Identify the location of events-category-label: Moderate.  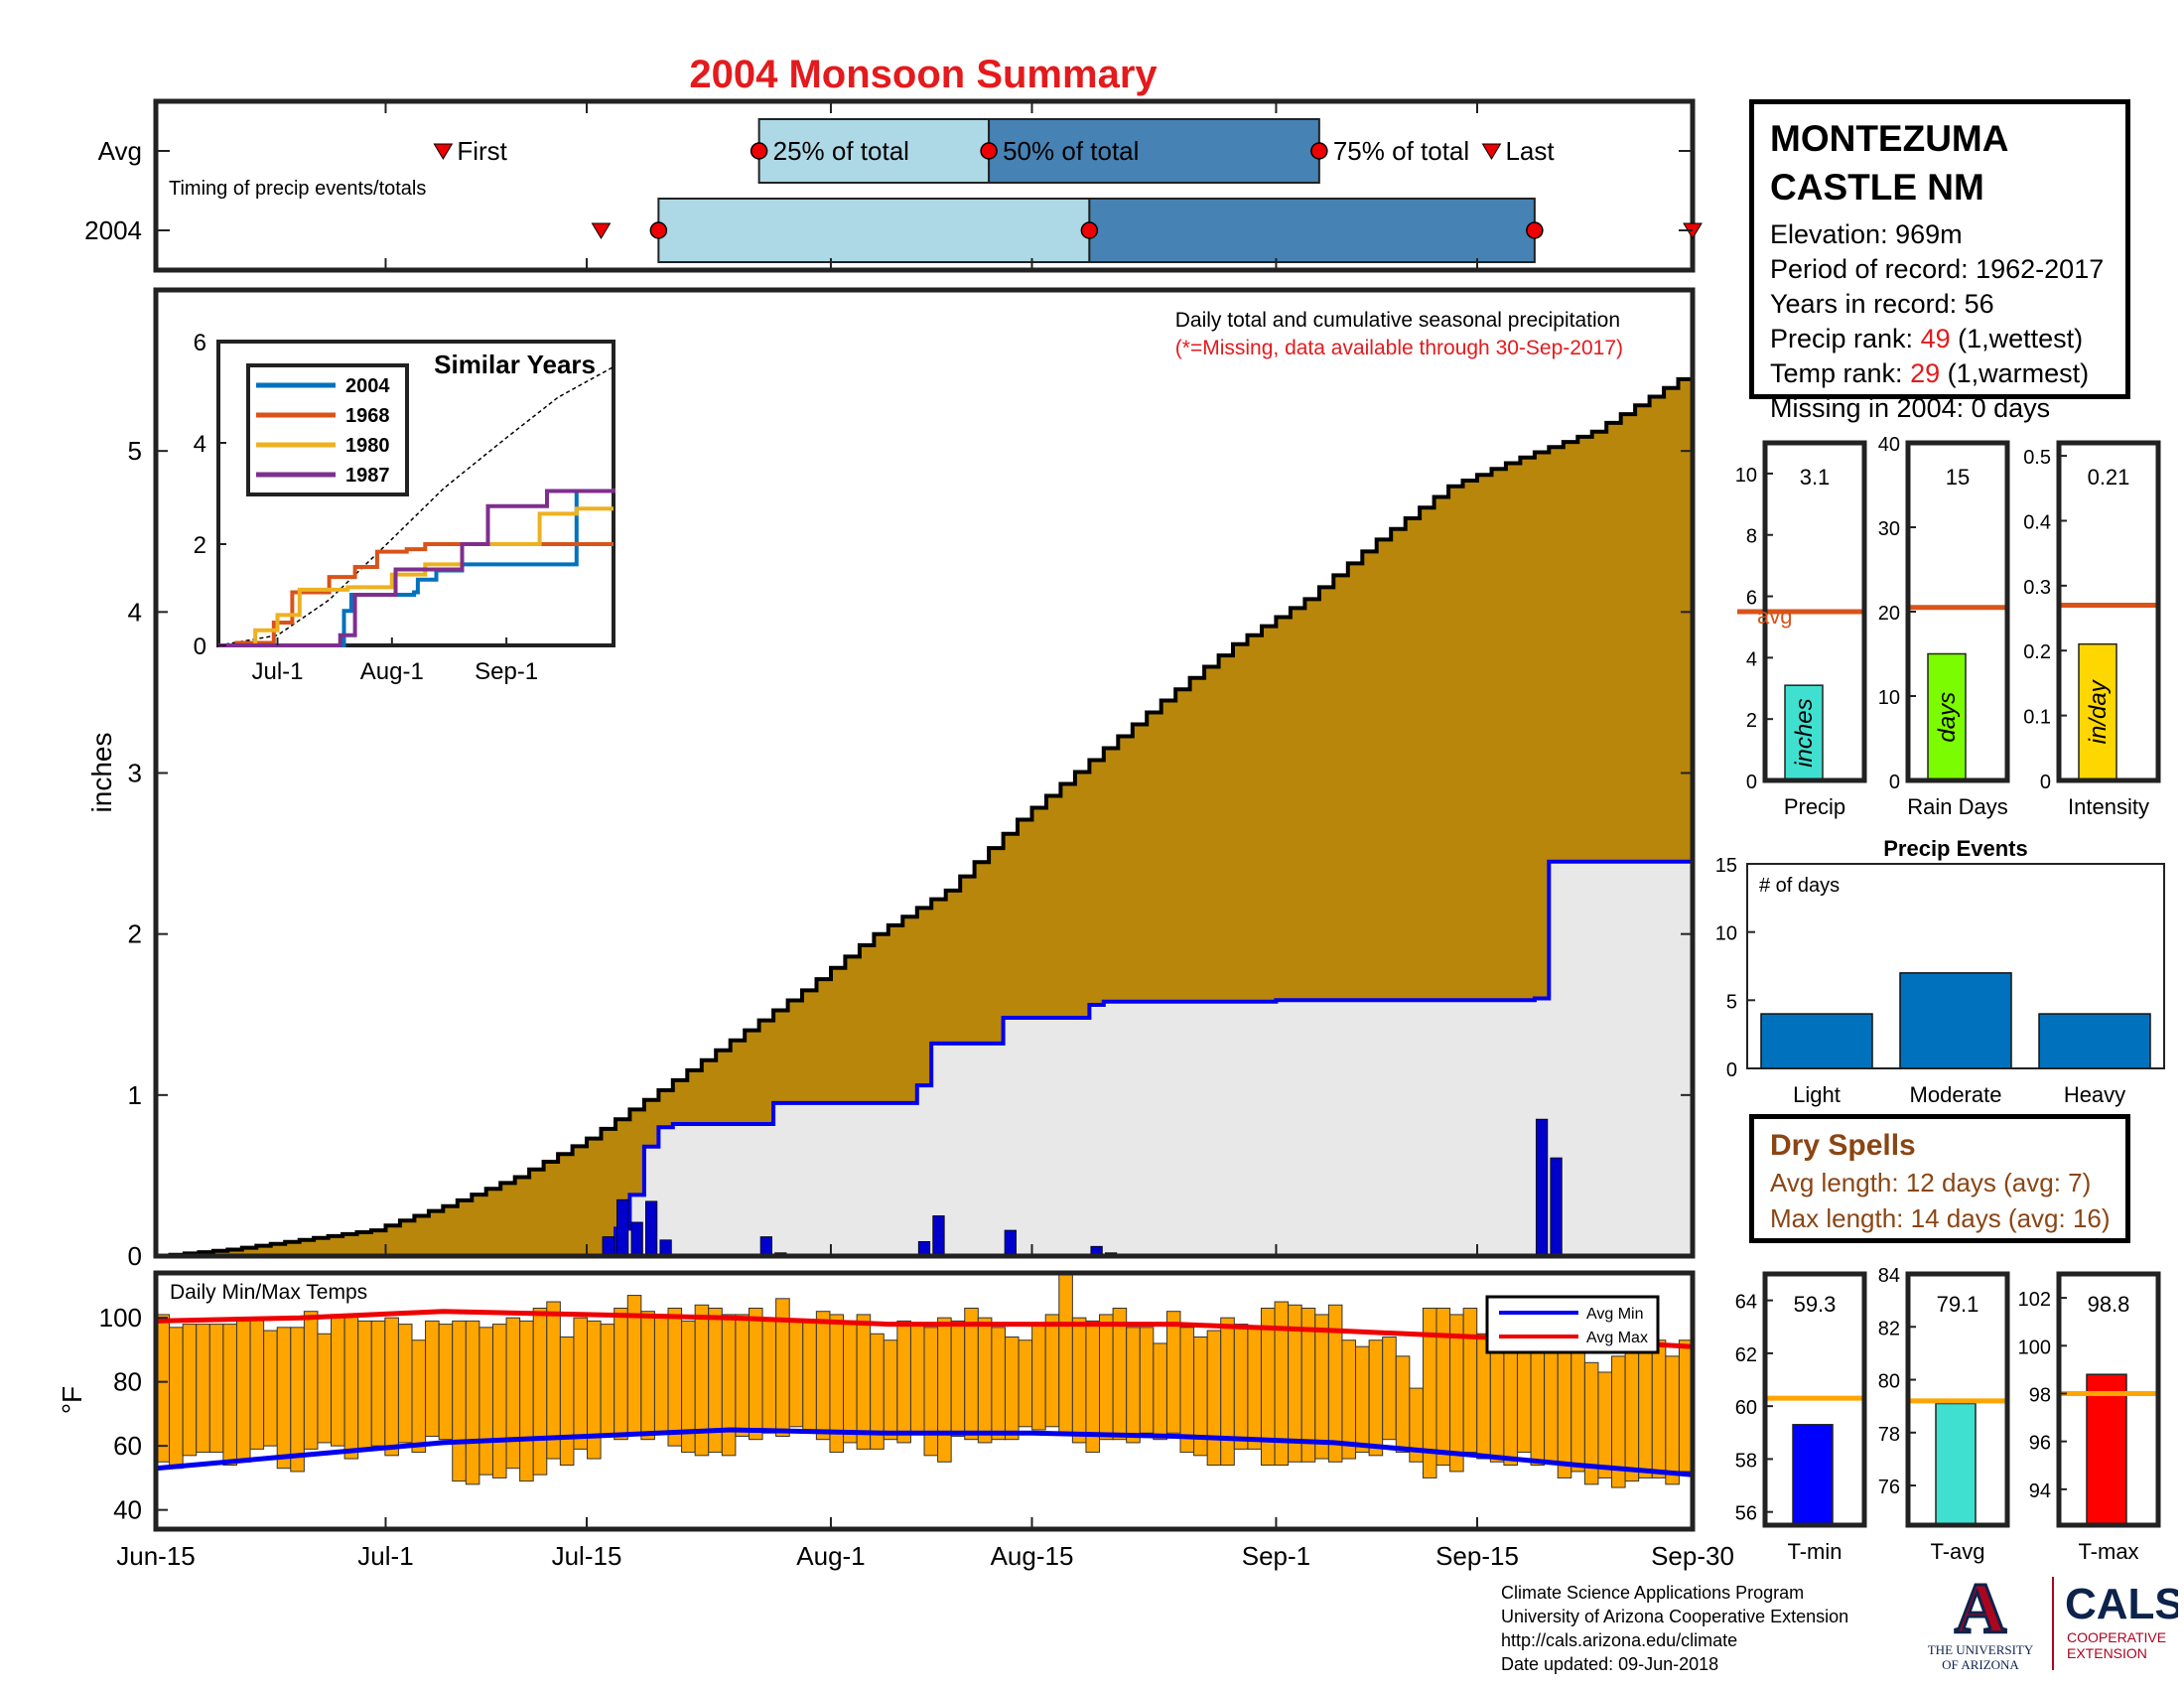
(1956, 1094).